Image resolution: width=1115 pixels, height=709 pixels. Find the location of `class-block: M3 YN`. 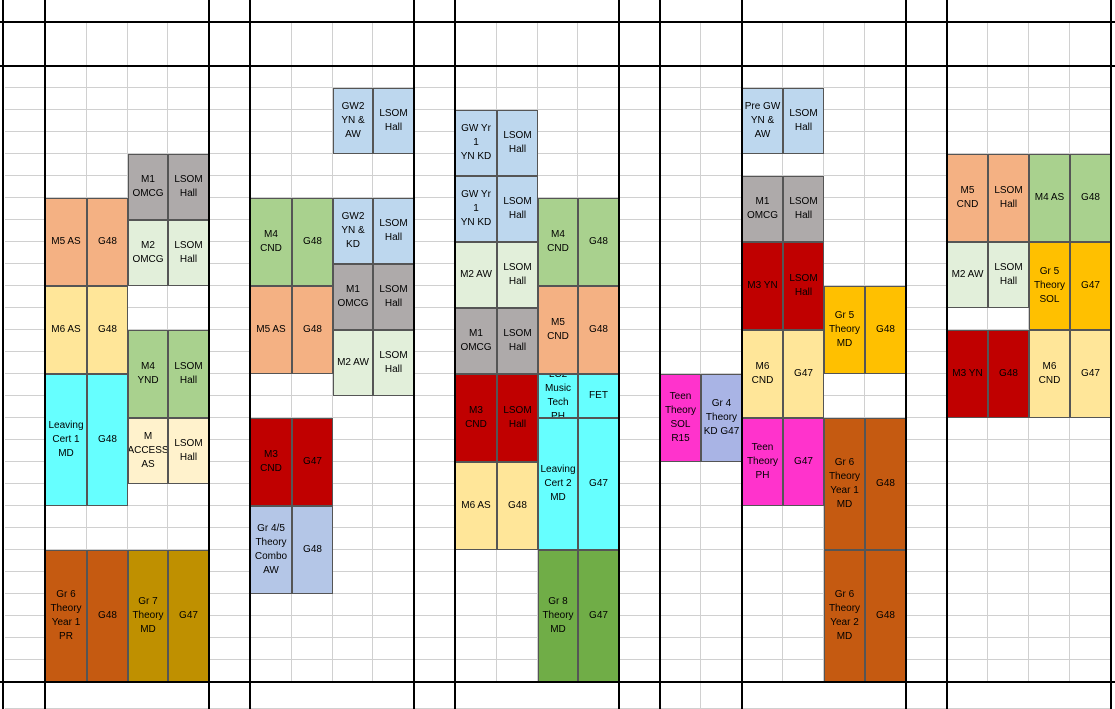

class-block: M3 YN is located at coordinates (762, 286).